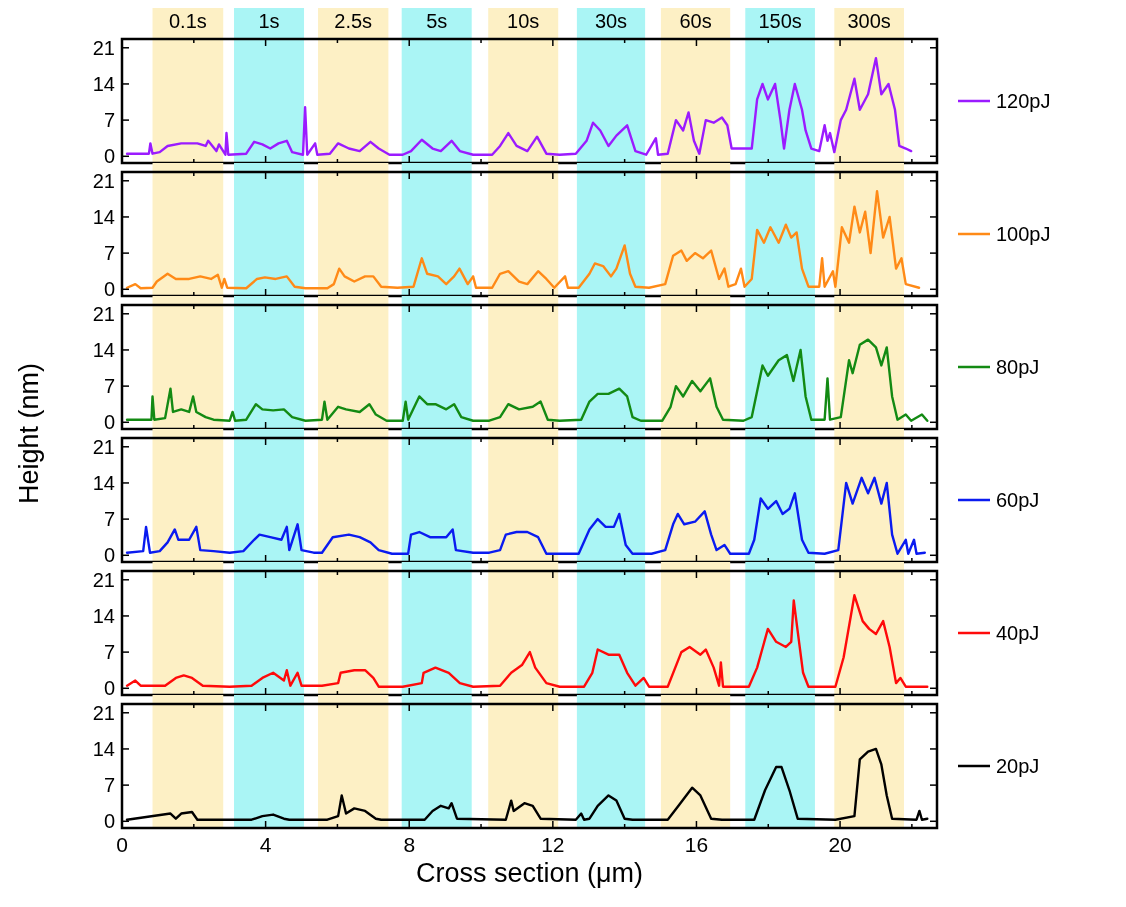 Image resolution: width=1126 pixels, height=907 pixels. I want to click on band-label: 2.5s, so click(353, 21).